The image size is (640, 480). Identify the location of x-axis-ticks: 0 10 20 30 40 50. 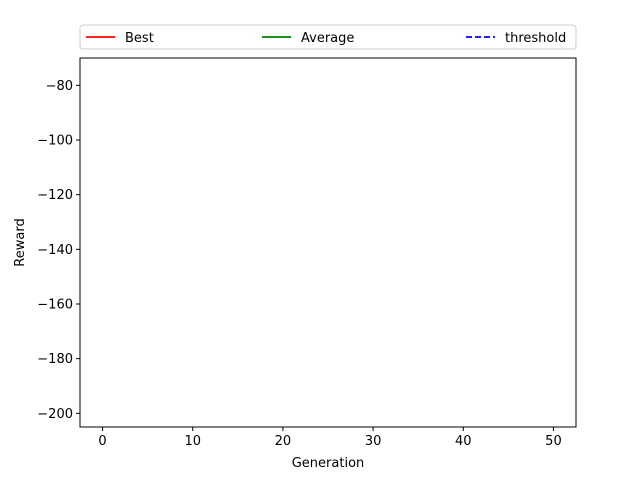
(330, 438).